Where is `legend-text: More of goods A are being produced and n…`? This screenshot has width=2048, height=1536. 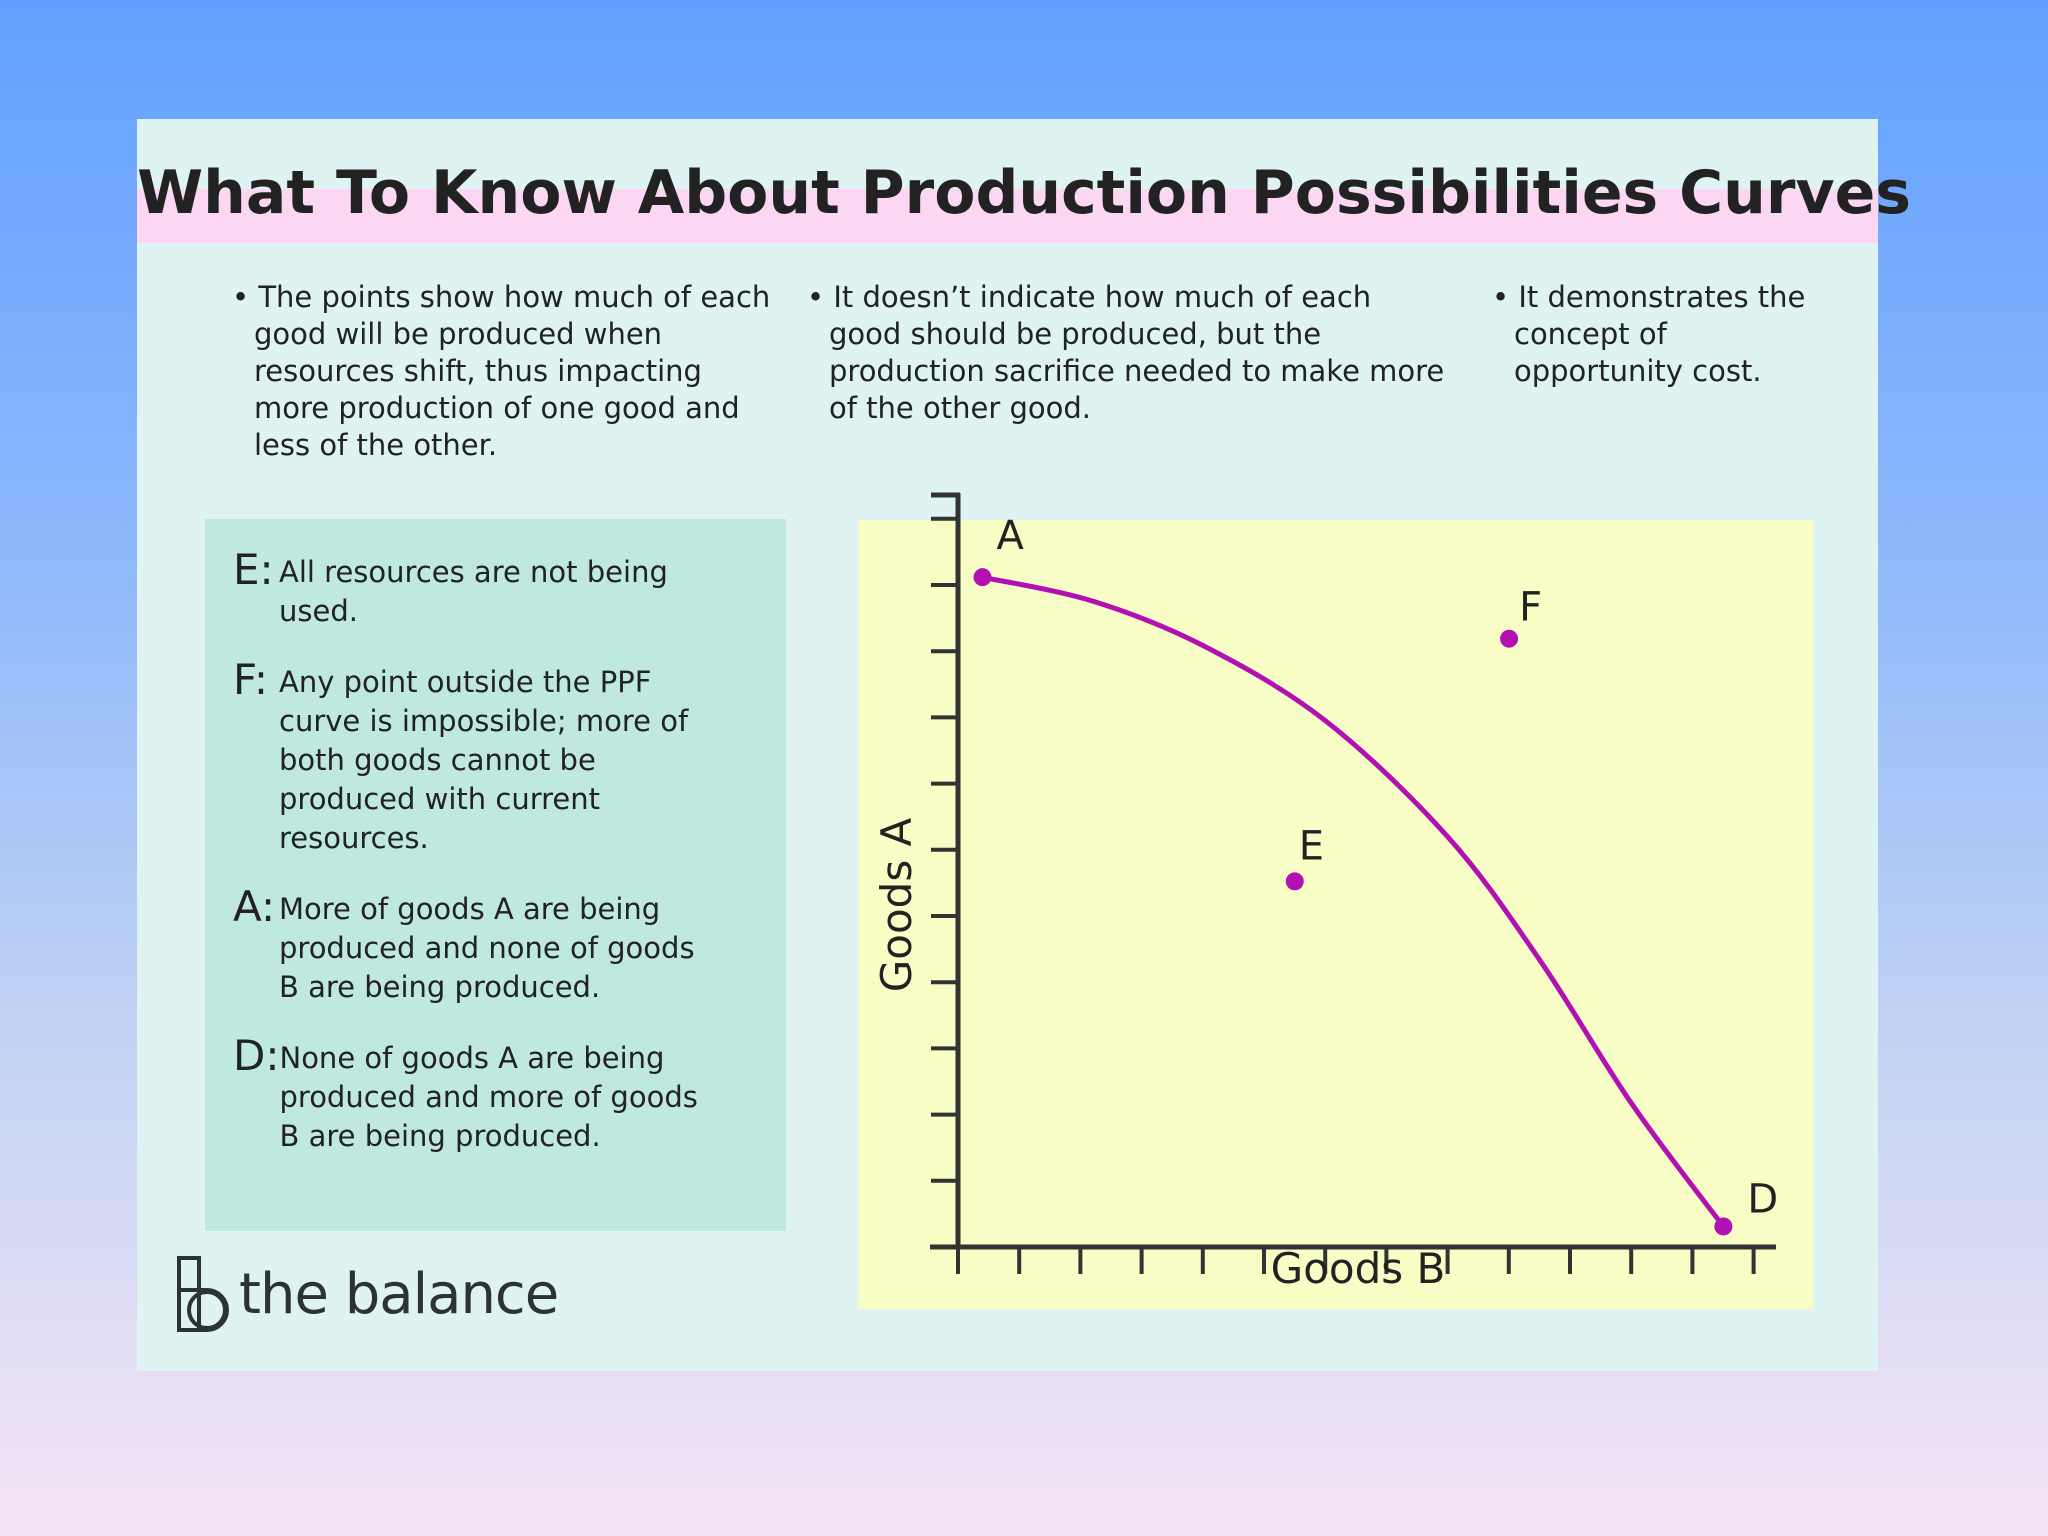 legend-text: More of goods A are being produced and n… is located at coordinates (487, 948).